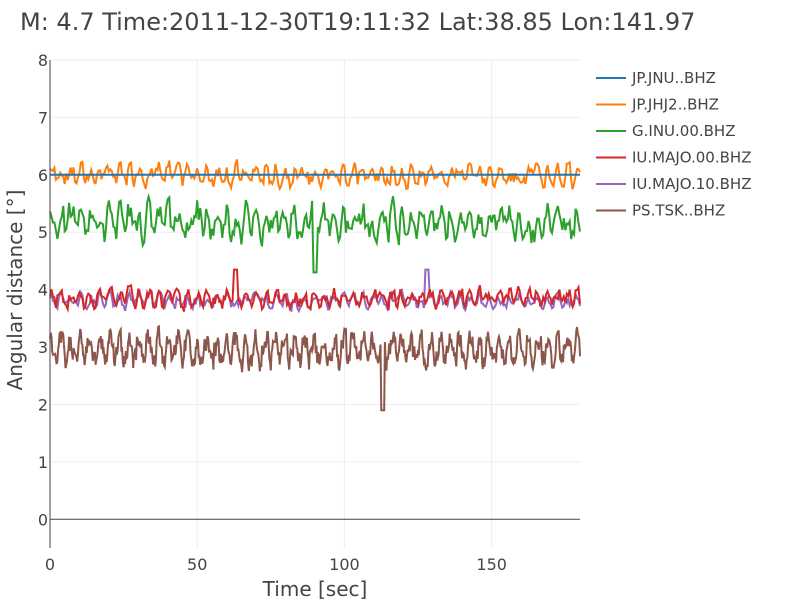  Describe the element at coordinates (315, 233) in the screenshot. I see `series-line-g-inu-00-bhz` at that location.